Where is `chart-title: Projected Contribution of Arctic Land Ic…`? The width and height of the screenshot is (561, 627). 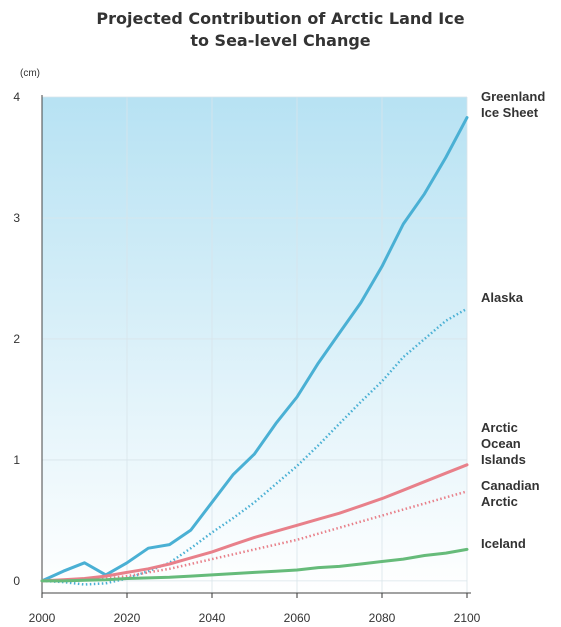
chart-title: Projected Contribution of Arctic Land Ic… is located at coordinates (280, 30).